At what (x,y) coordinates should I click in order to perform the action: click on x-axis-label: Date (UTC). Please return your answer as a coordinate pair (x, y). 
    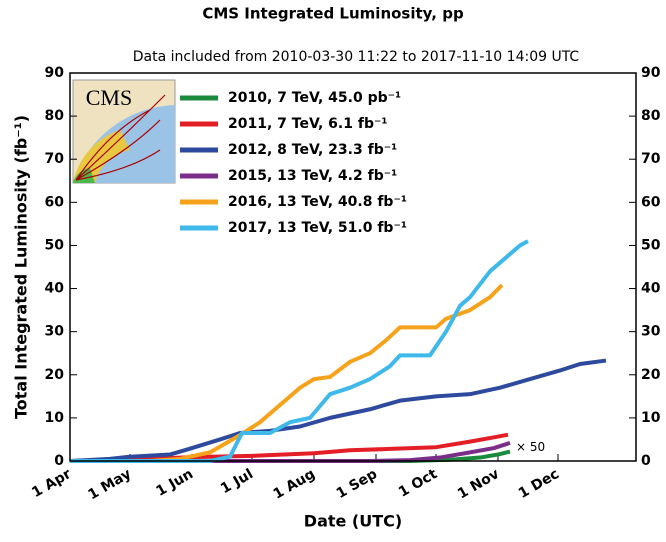
    Looking at the image, I should click on (353, 521).